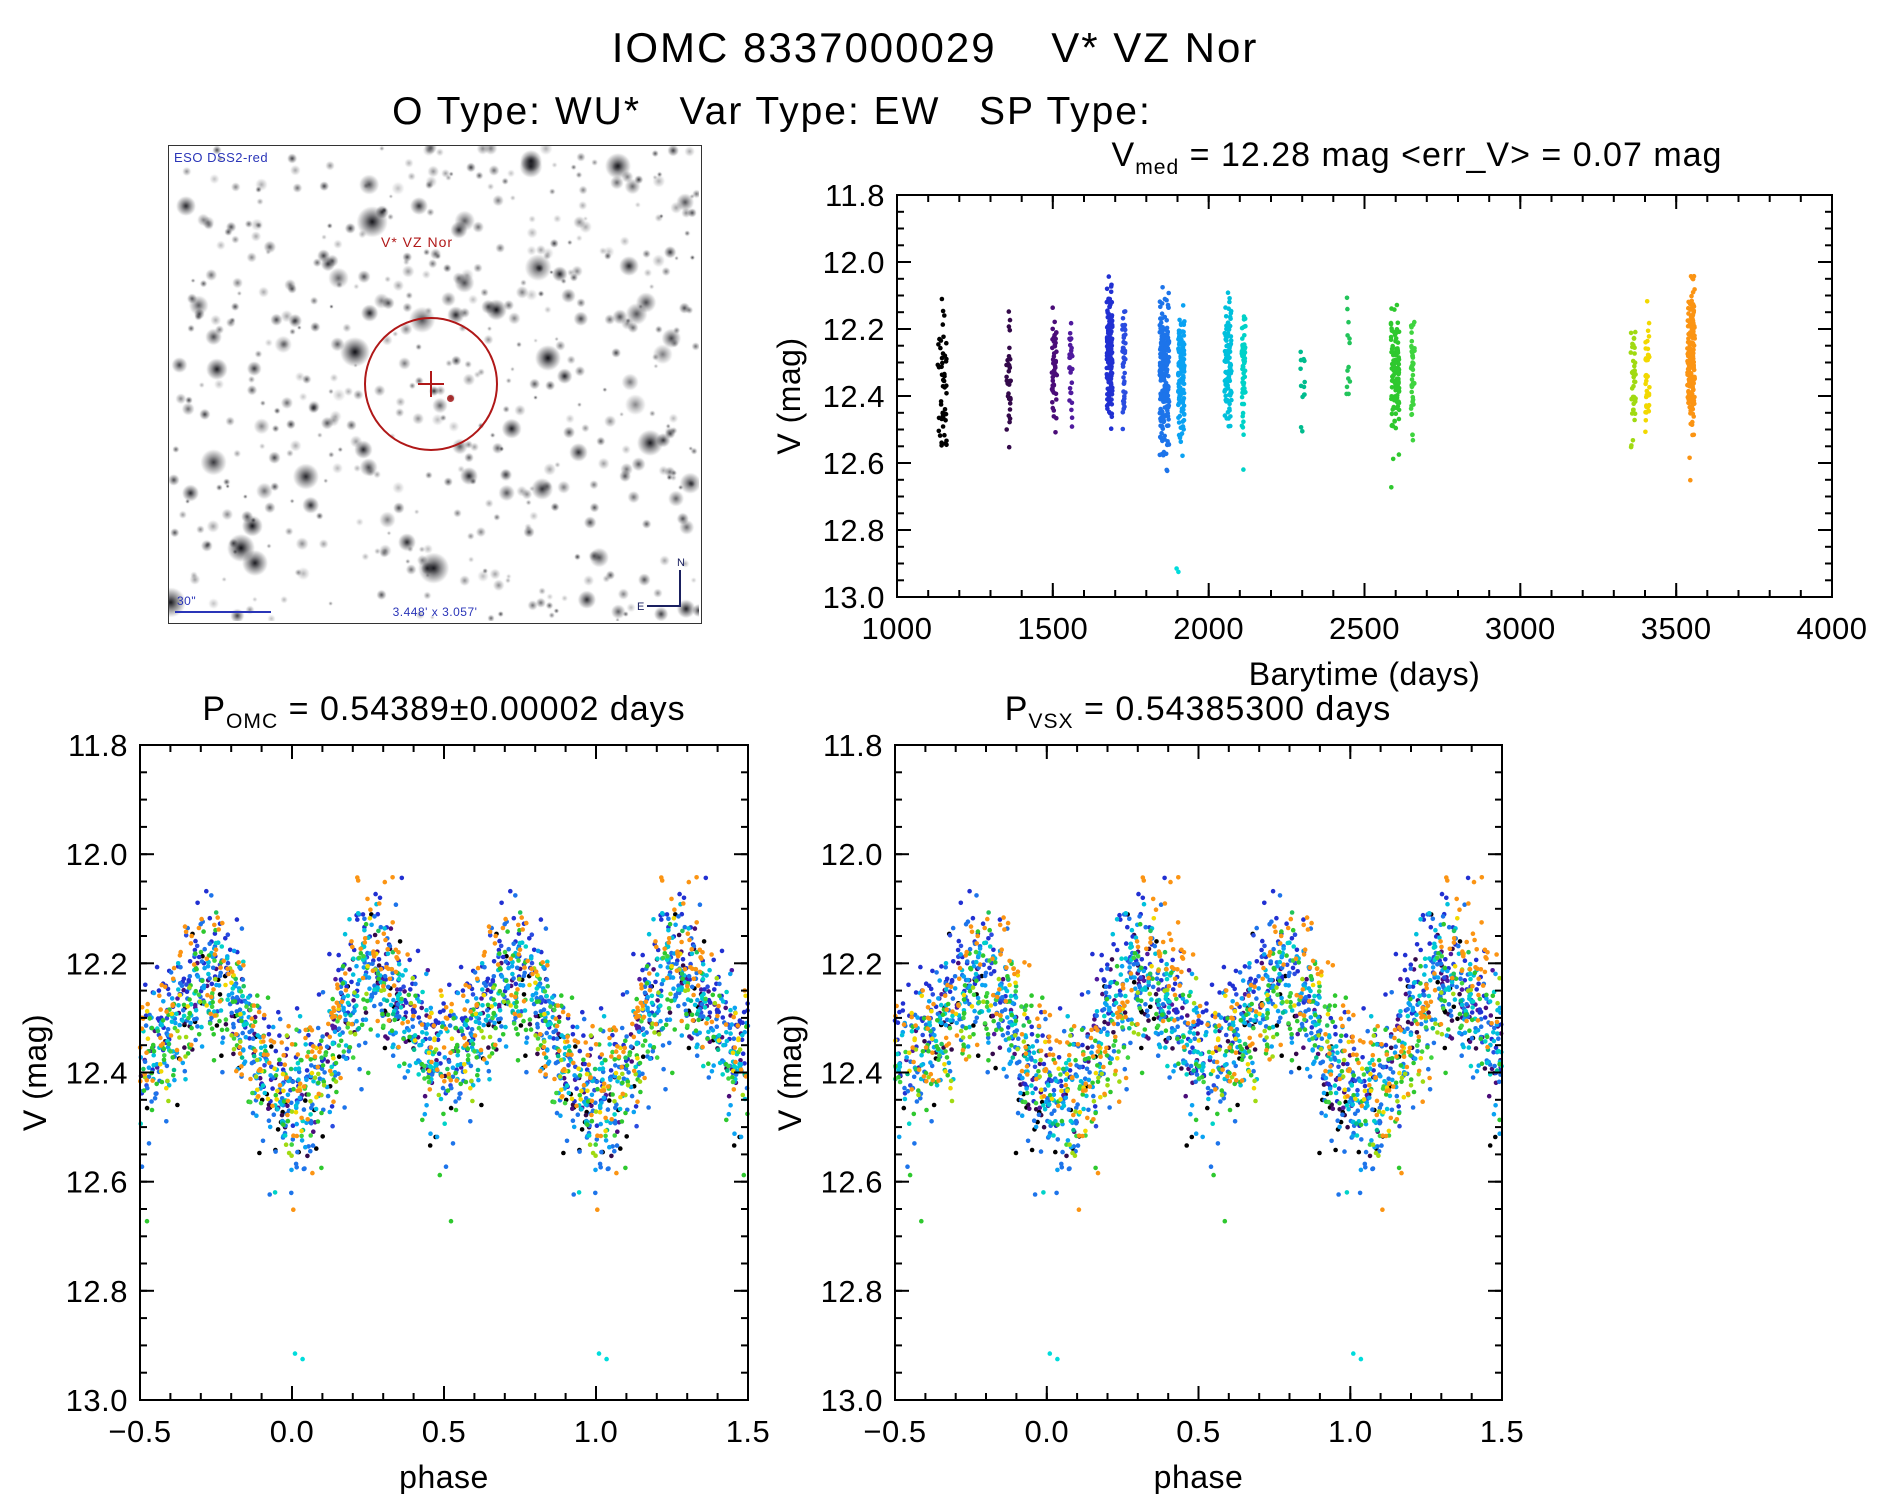  I want to click on compass-north-arrow, so click(680, 588).